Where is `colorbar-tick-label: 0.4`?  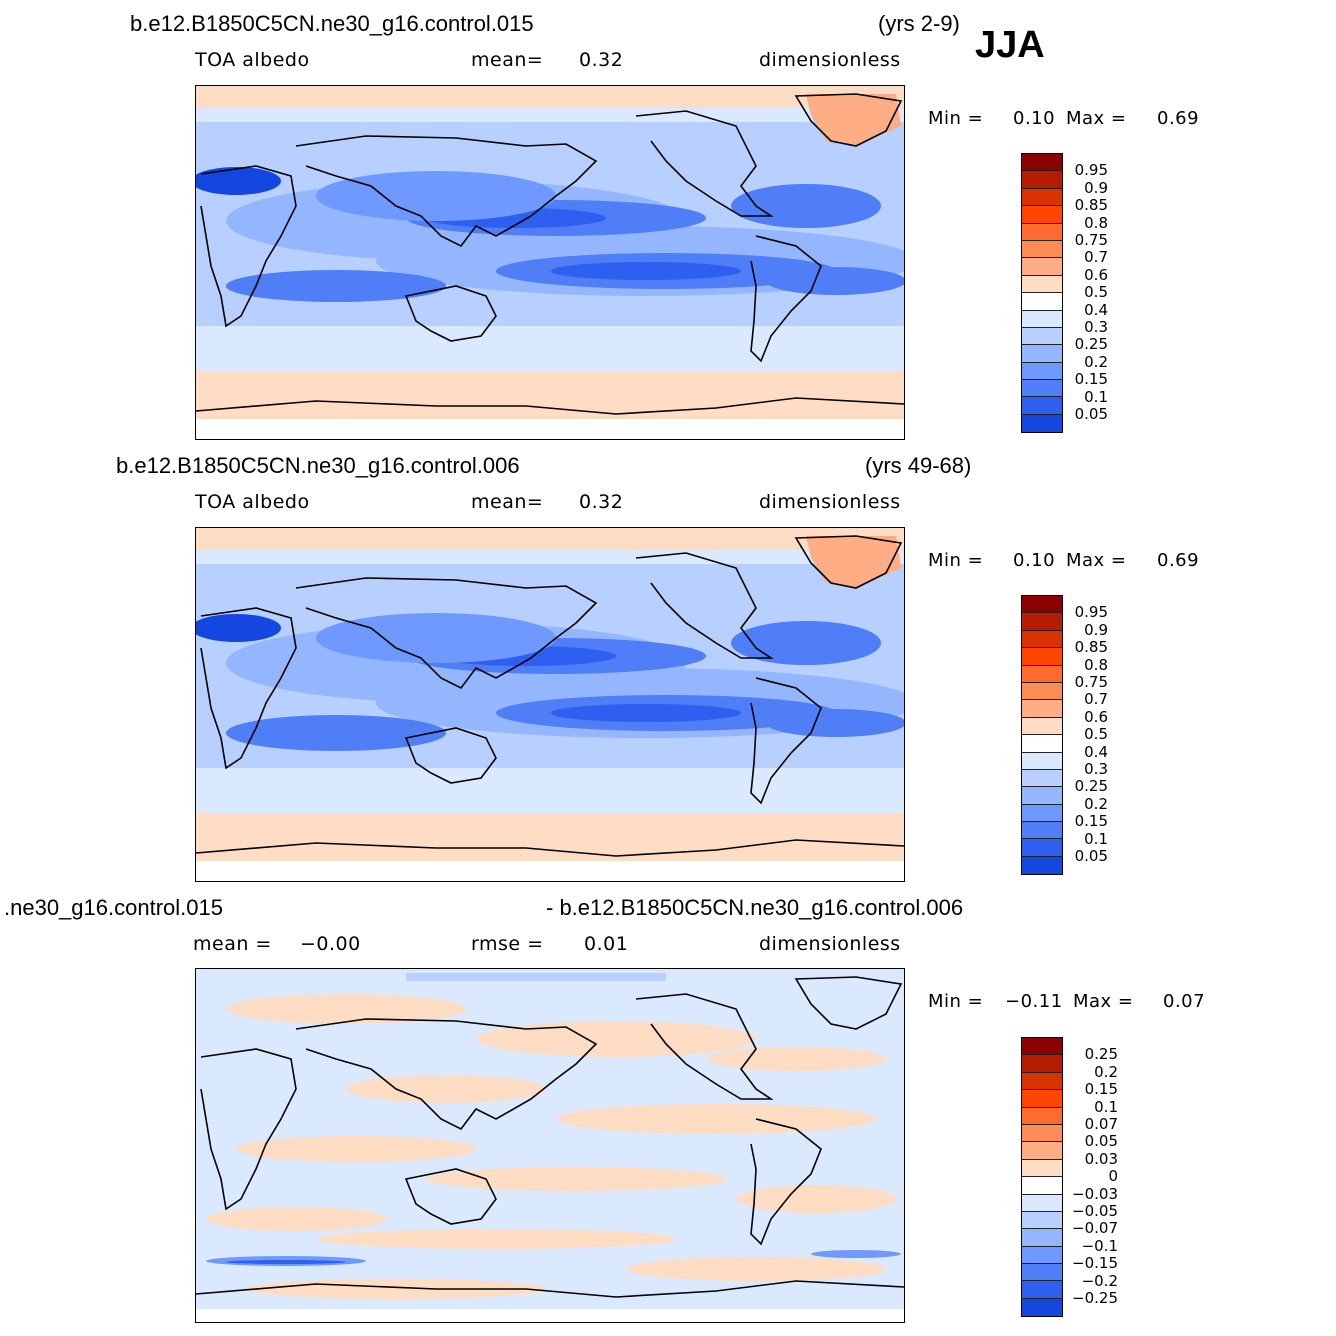 colorbar-tick-label: 0.4 is located at coordinates (1096, 751).